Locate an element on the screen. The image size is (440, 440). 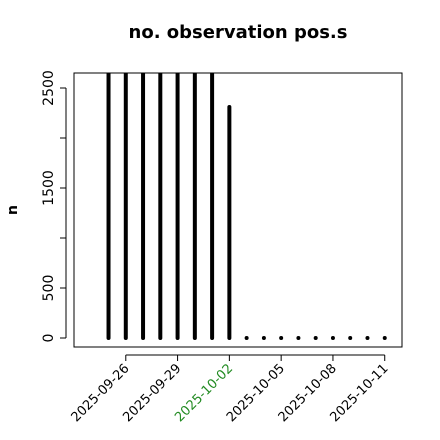
y-tick-label: 500 is located at coordinates (49, 288).